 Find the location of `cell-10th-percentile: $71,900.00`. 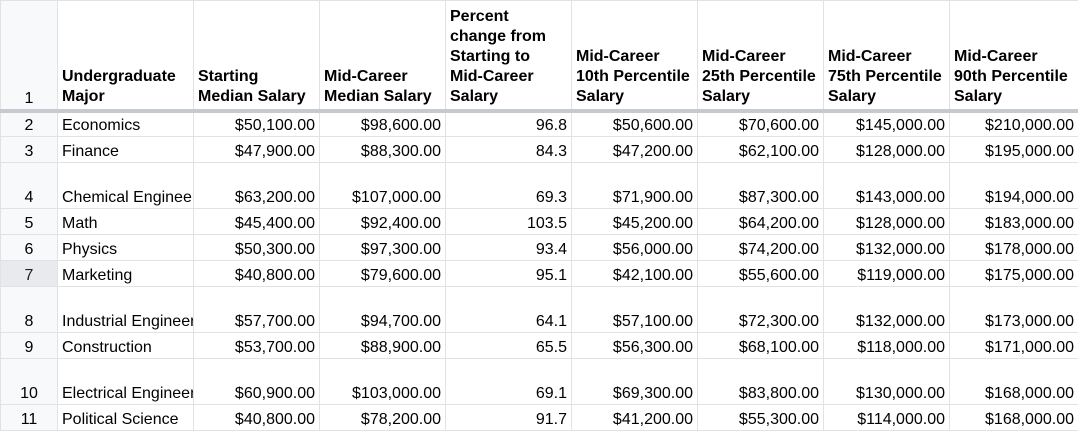

cell-10th-percentile: $71,900.00 is located at coordinates (634, 185).